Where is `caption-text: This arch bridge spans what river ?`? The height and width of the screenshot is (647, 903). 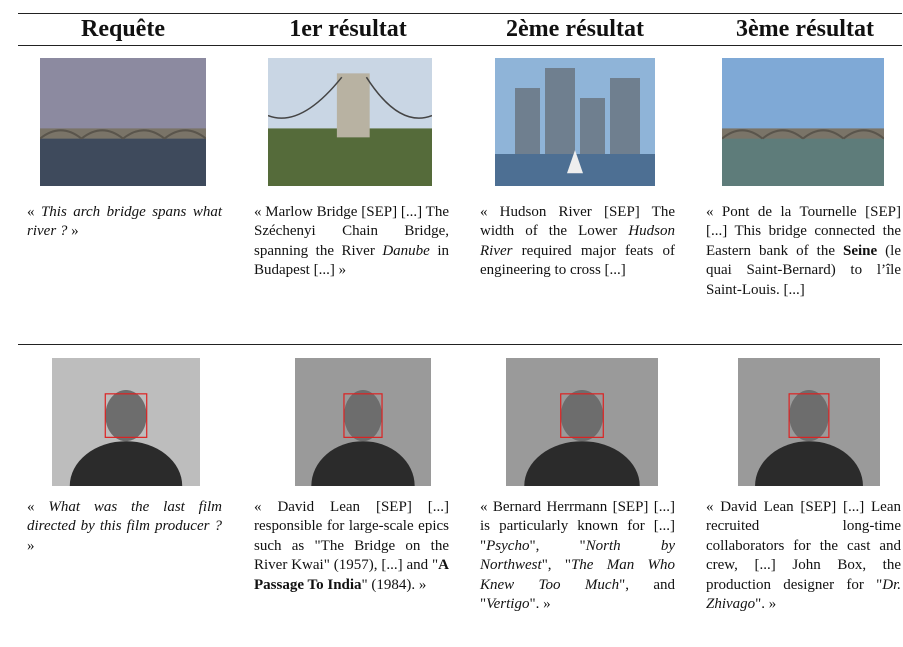
caption-text: This arch bridge spans what river ? is located at coordinates (125, 222).